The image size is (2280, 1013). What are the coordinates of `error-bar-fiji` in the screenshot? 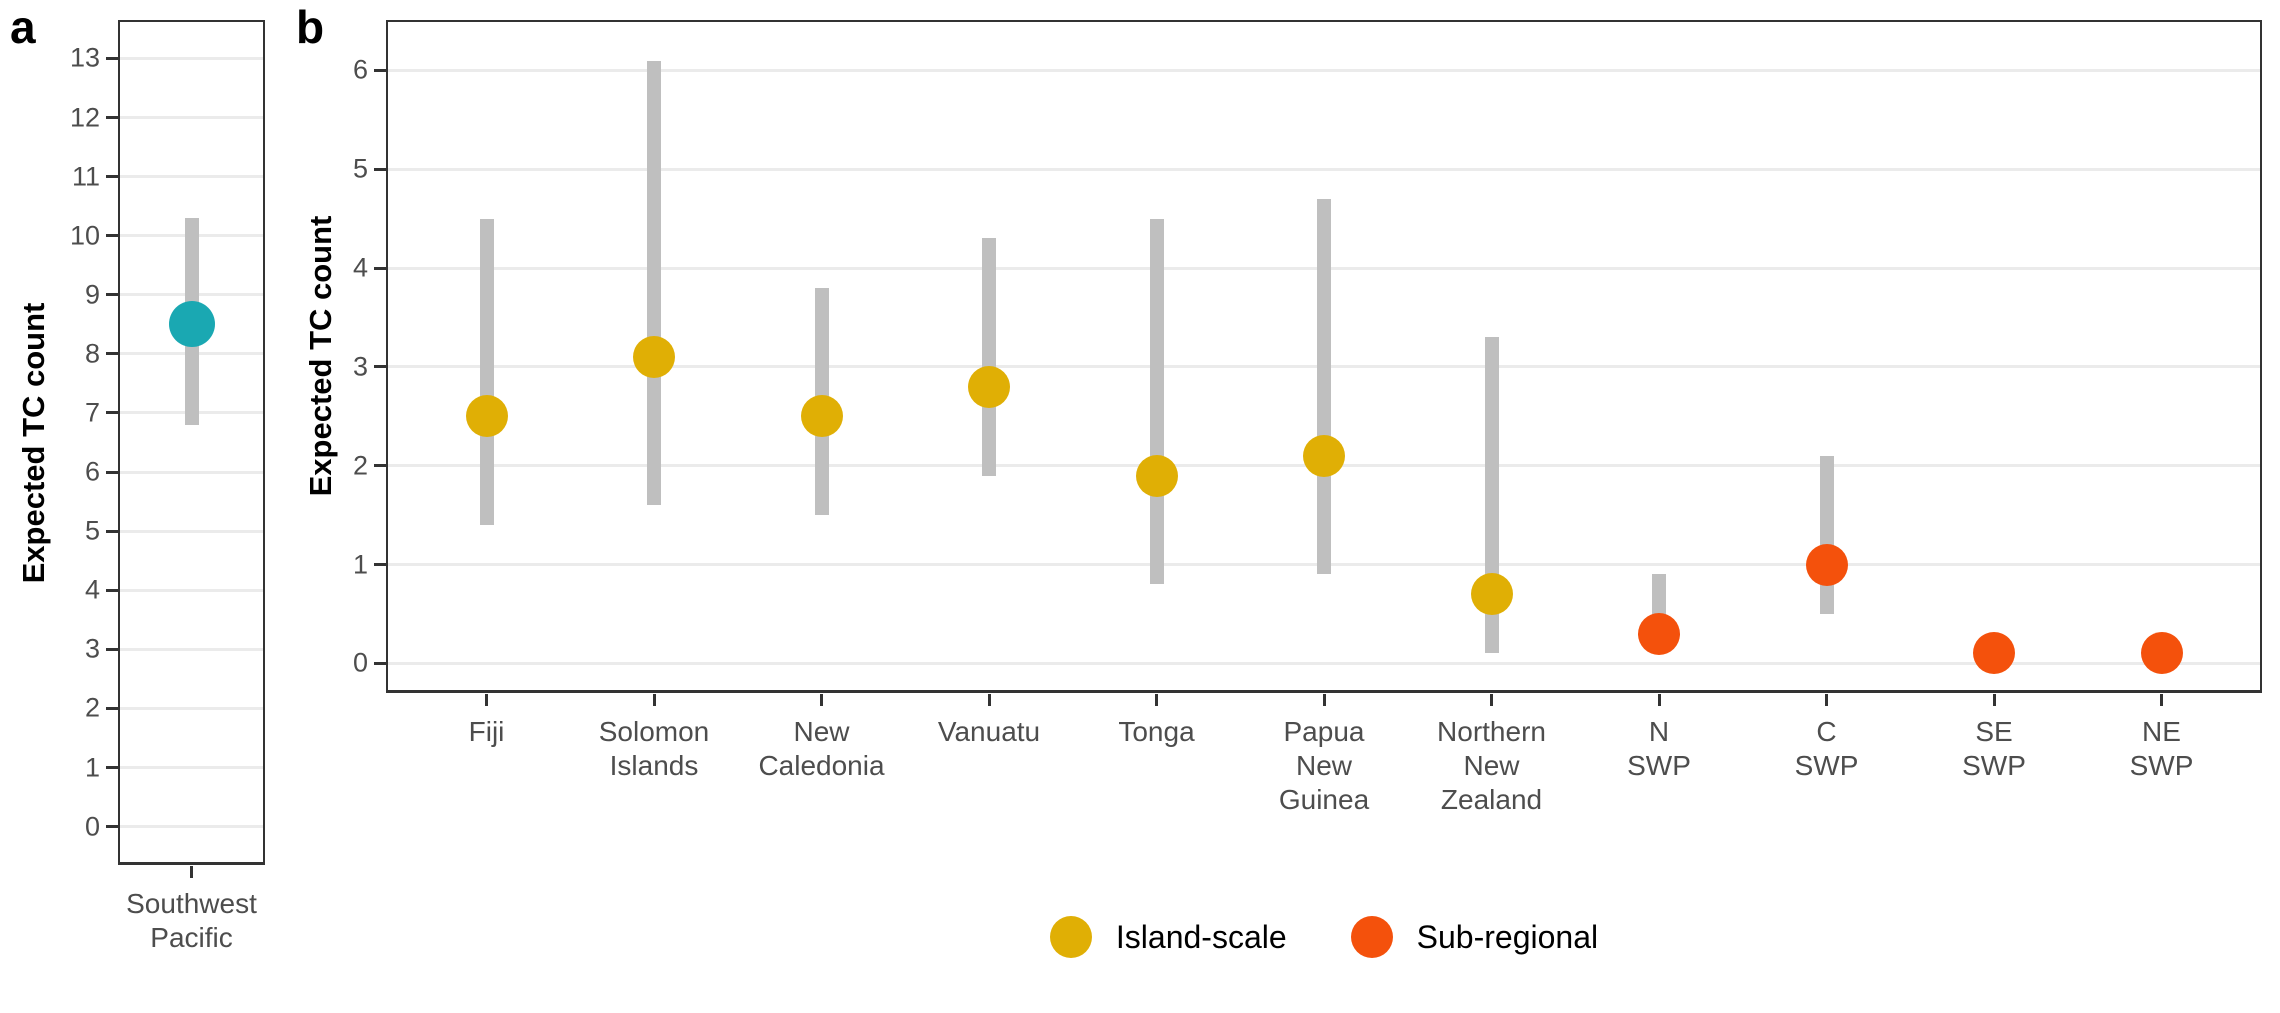 It's located at (486, 371).